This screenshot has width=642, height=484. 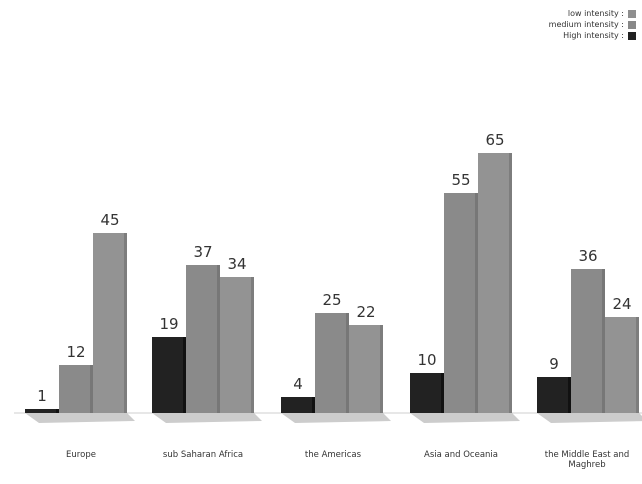 I want to click on legend-label-medium: medium intensity :, so click(x=586, y=24).